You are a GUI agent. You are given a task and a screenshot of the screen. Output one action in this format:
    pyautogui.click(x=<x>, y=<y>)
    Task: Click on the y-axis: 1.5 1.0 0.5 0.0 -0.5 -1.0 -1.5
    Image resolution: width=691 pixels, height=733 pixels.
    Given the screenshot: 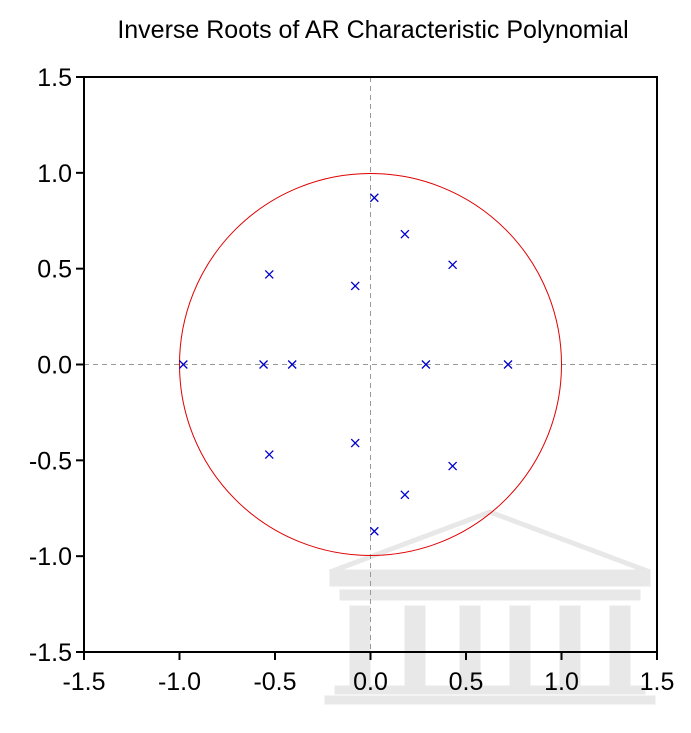 What is the action you would take?
    pyautogui.click(x=56, y=365)
    